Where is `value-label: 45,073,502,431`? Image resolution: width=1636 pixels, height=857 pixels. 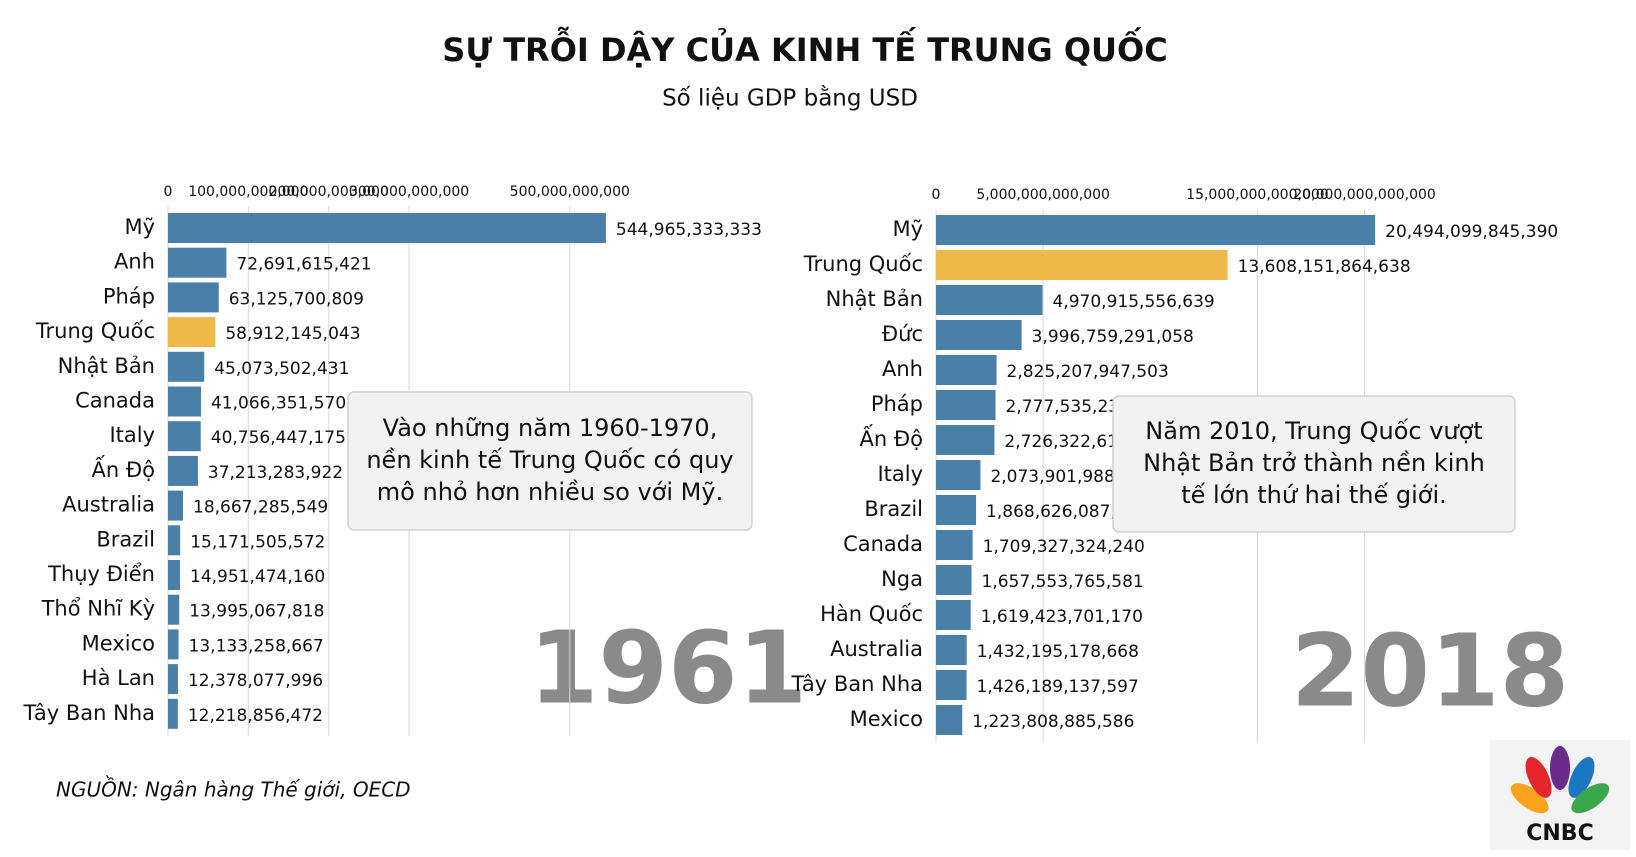
value-label: 45,073,502,431 is located at coordinates (281, 369).